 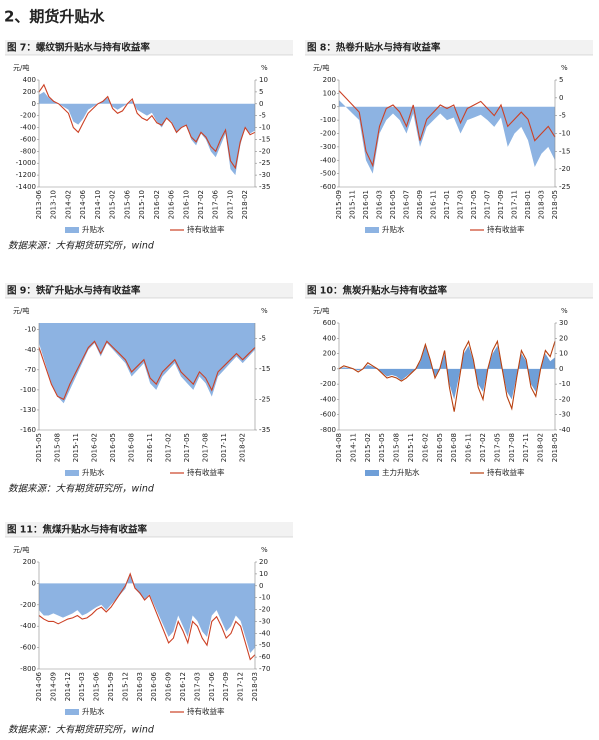 What do you see at coordinates (26, 163) in the screenshot?
I see `y-tick-label: -1000` at bounding box center [26, 163].